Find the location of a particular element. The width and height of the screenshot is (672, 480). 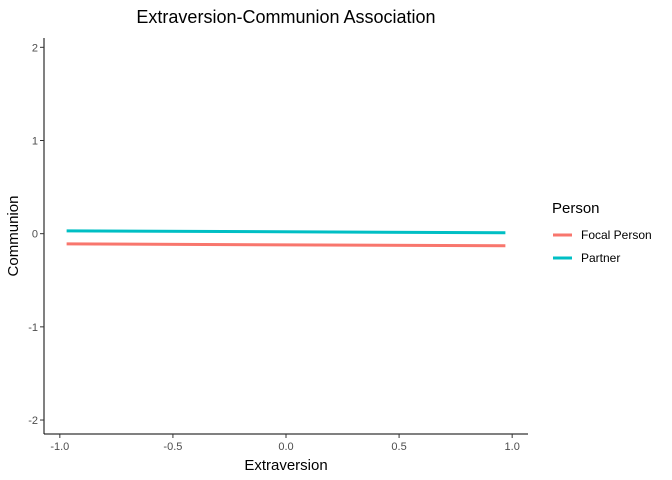

legend: Person Focal Person Partner is located at coordinates (602, 232).